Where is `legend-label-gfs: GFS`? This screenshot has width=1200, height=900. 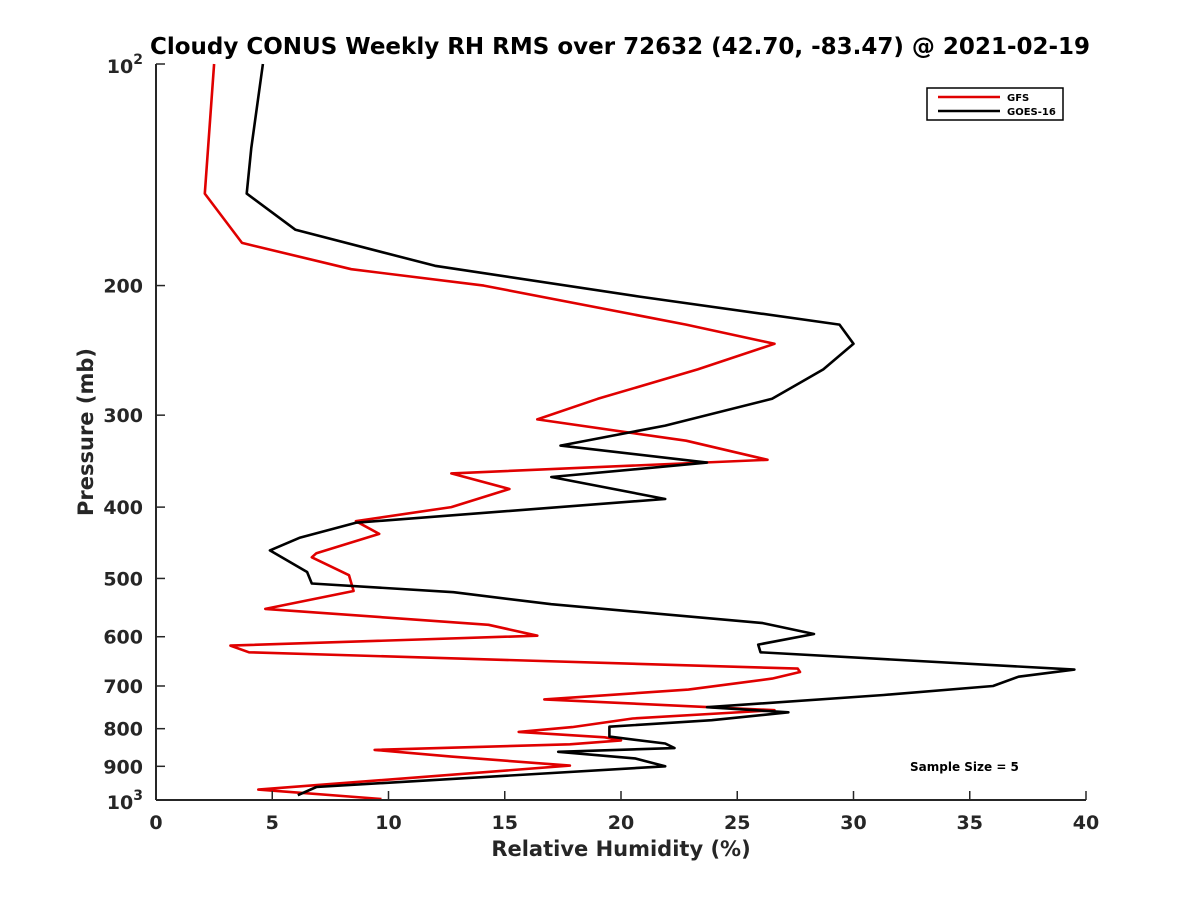 legend-label-gfs: GFS is located at coordinates (1018, 98).